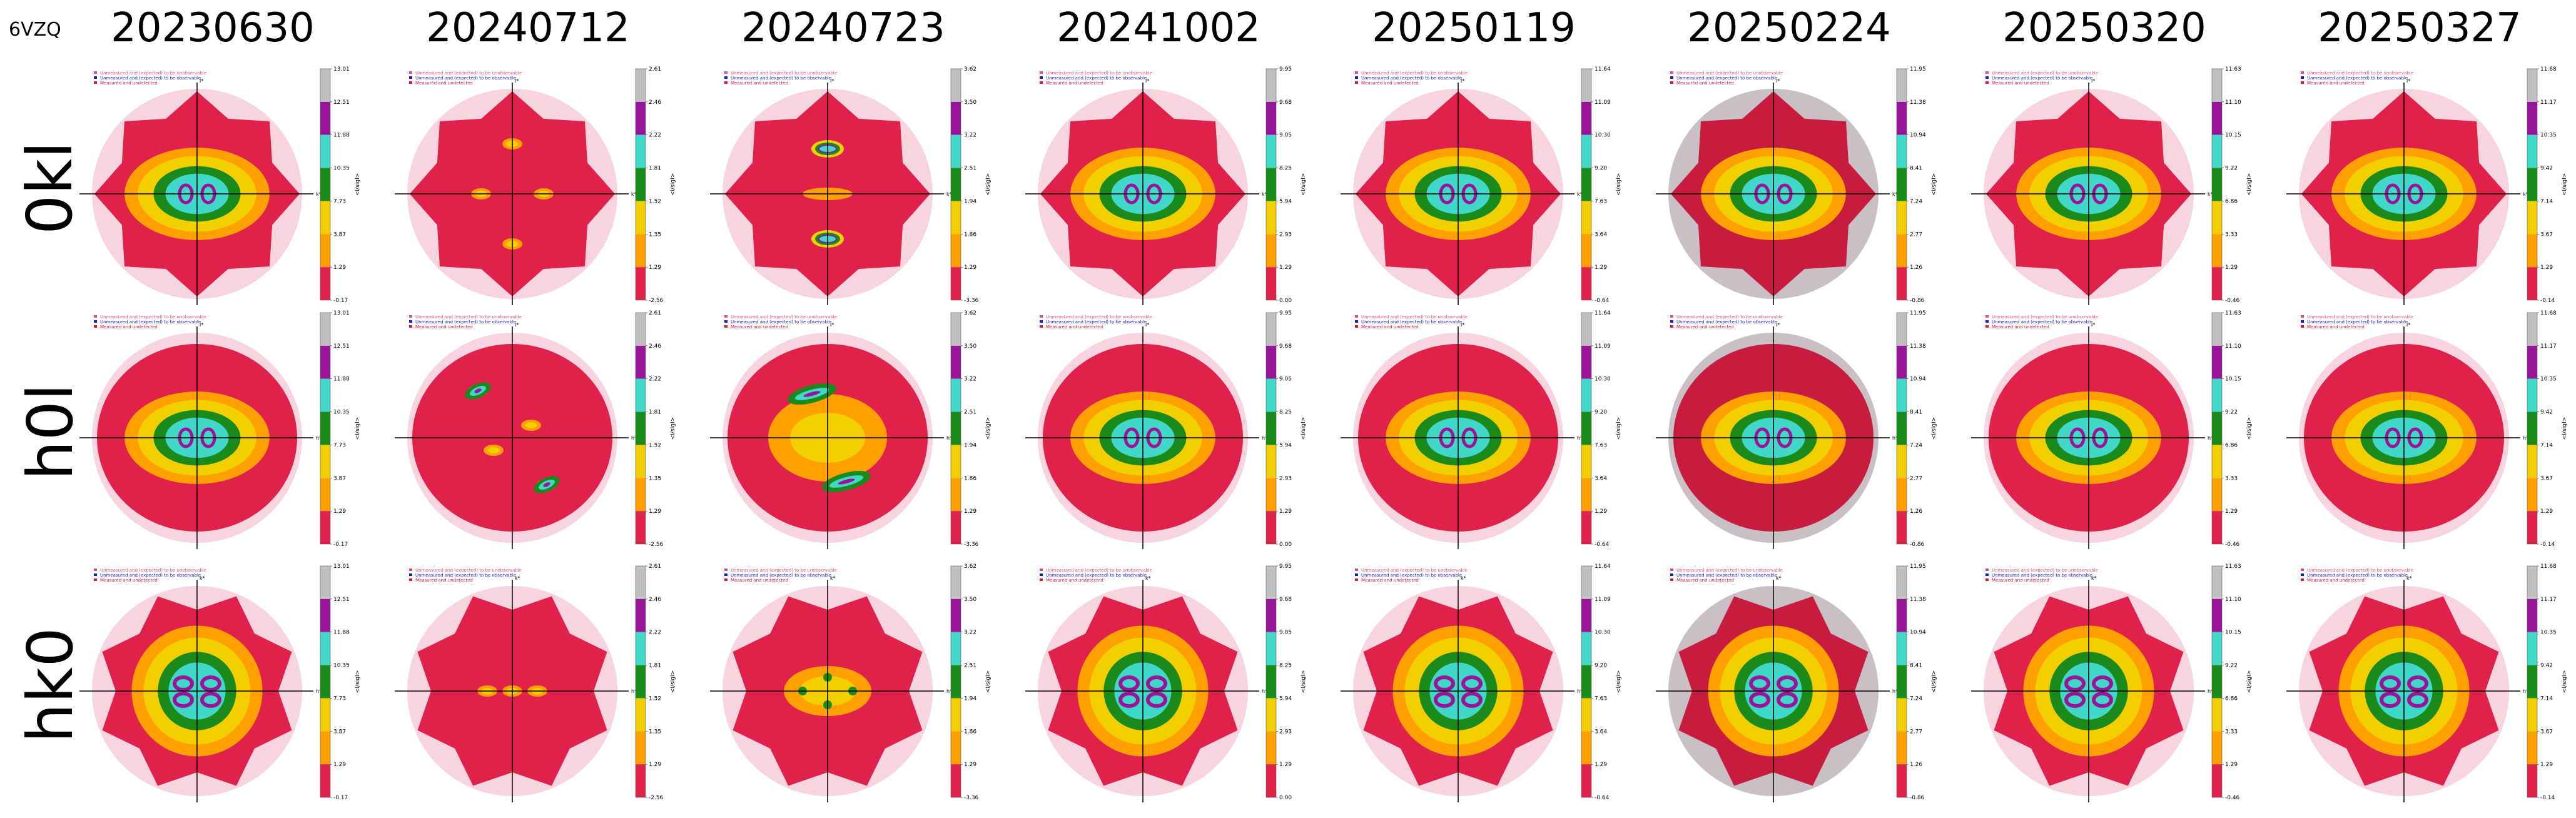  What do you see at coordinates (656, 301) in the screenshot?
I see `colorbar-tick: -2.56` at bounding box center [656, 301].